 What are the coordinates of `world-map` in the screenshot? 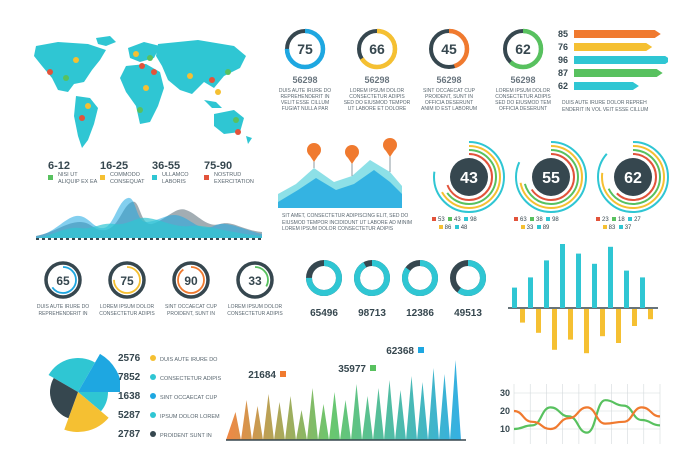 It's located at (143, 92).